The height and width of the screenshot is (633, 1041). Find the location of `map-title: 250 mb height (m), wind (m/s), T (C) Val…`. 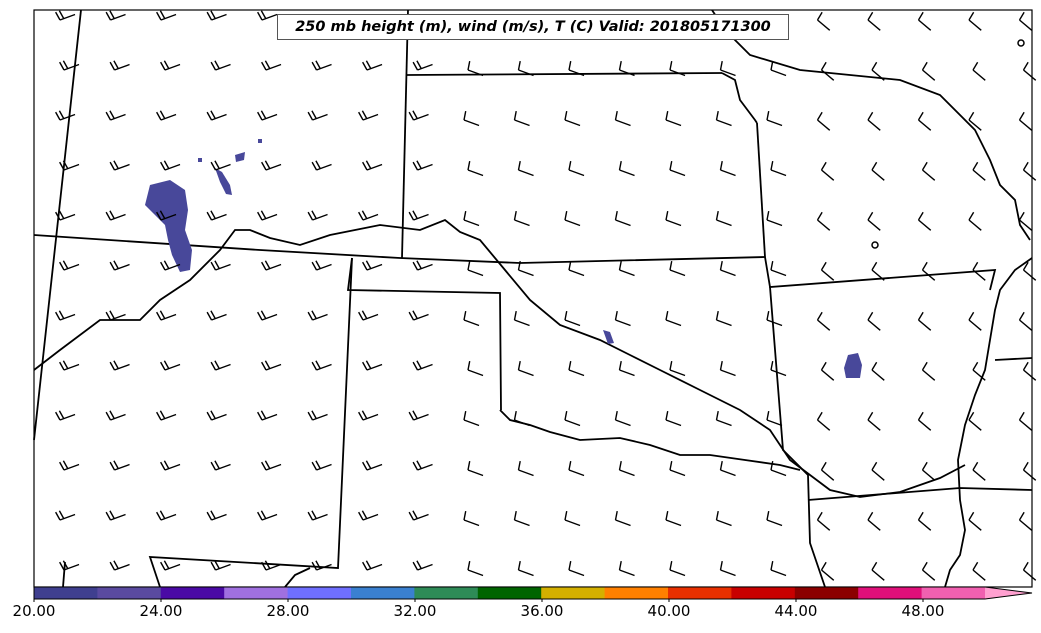

map-title: 250 mb height (m), wind (m/s), T (C) Val… is located at coordinates (533, 27).